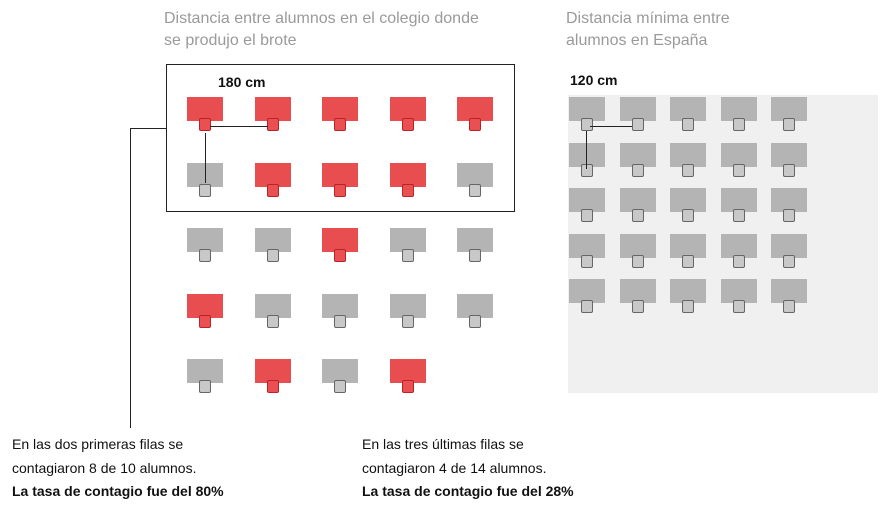 This screenshot has width=893, height=514. What do you see at coordinates (148, 128) in the screenshot?
I see `connector-line-horizontal` at bounding box center [148, 128].